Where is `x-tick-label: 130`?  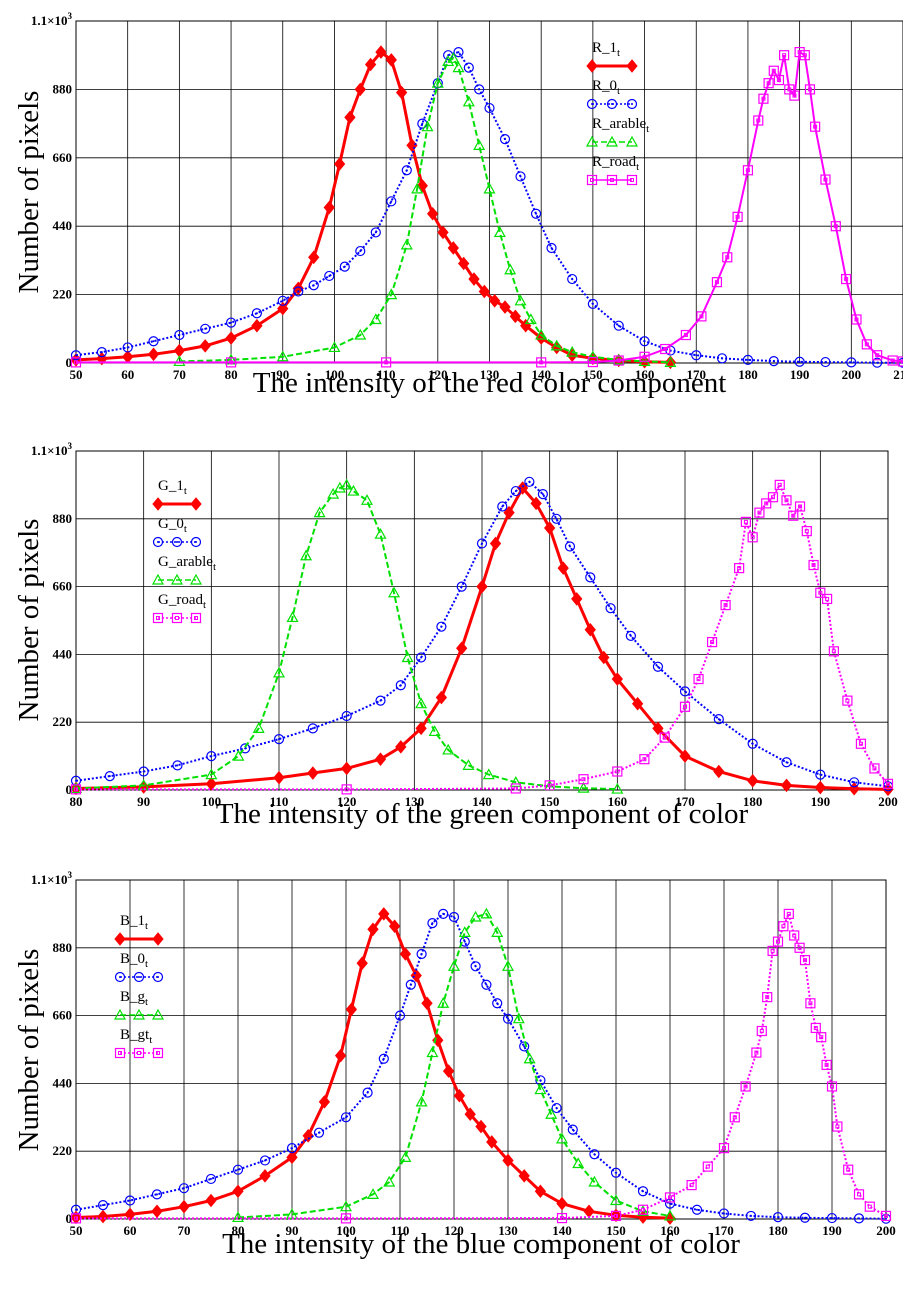 x-tick-label: 130 is located at coordinates (415, 801).